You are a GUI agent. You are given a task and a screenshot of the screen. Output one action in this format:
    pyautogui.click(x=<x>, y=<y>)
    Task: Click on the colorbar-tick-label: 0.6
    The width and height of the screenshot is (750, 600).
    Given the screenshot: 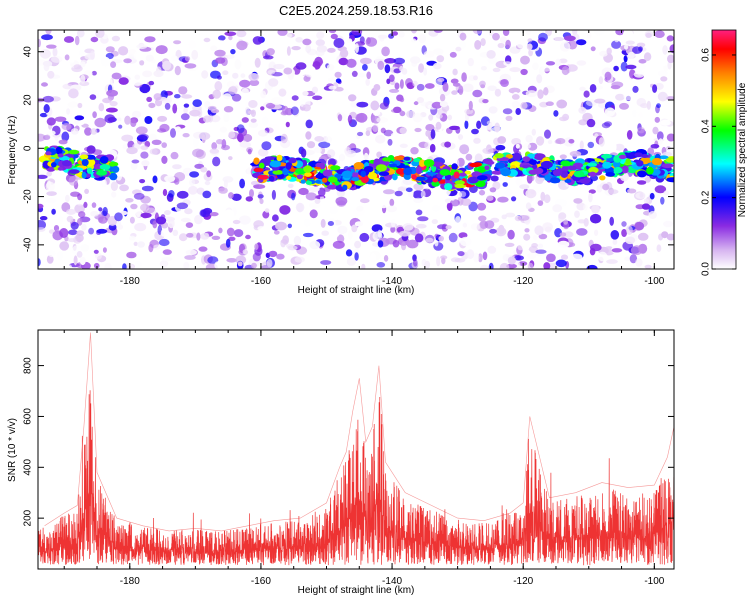 What is the action you would take?
    pyautogui.click(x=706, y=55)
    